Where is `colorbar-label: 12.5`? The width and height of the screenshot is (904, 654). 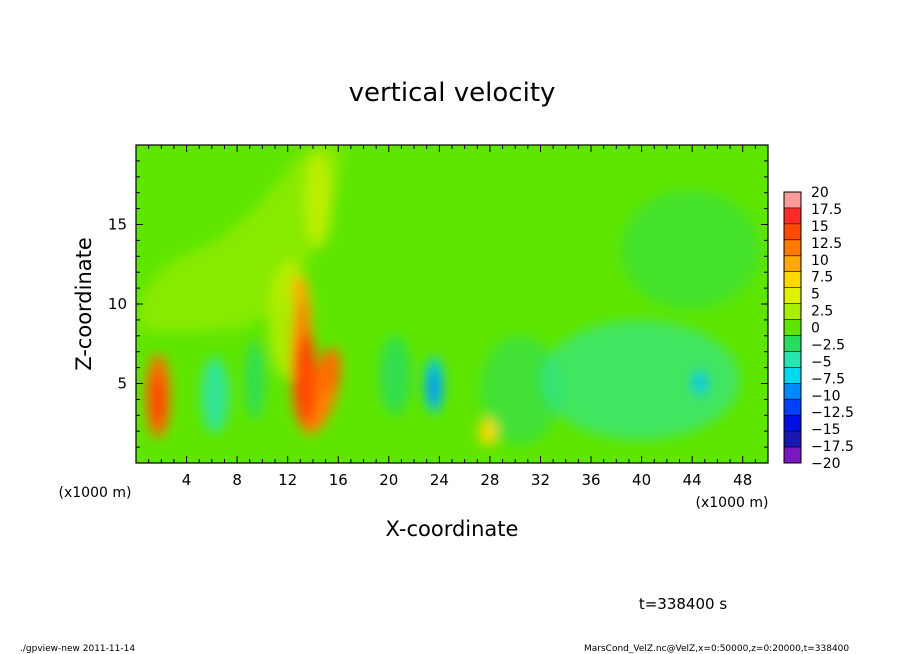
colorbar-label: 12.5 is located at coordinates (826, 244).